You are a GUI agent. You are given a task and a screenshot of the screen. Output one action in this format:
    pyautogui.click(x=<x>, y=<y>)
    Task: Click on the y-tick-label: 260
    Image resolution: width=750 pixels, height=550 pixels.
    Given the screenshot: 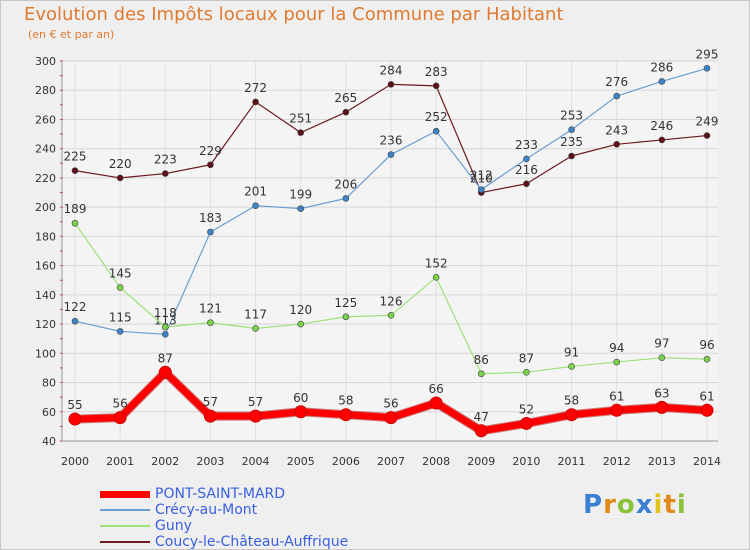 What is the action you would take?
    pyautogui.click(x=45, y=119)
    